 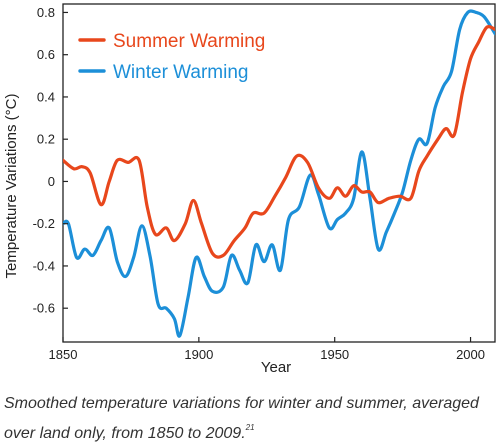 What do you see at coordinates (276, 367) in the screenshot?
I see `x-axis-label: Year` at bounding box center [276, 367].